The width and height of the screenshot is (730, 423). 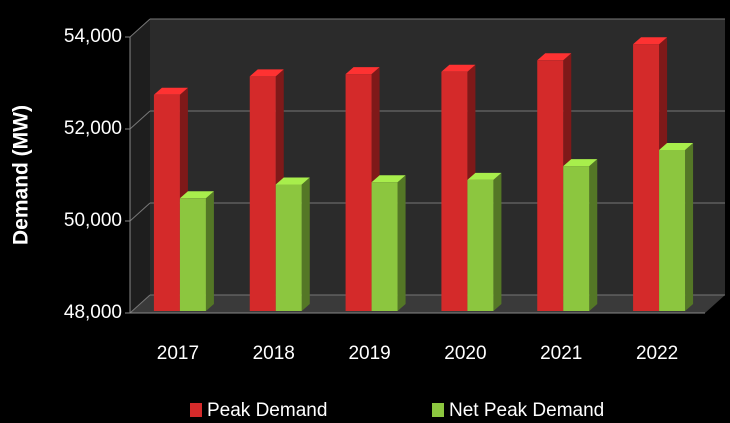 I want to click on y-axis-label: Demand (MW), so click(x=21, y=175).